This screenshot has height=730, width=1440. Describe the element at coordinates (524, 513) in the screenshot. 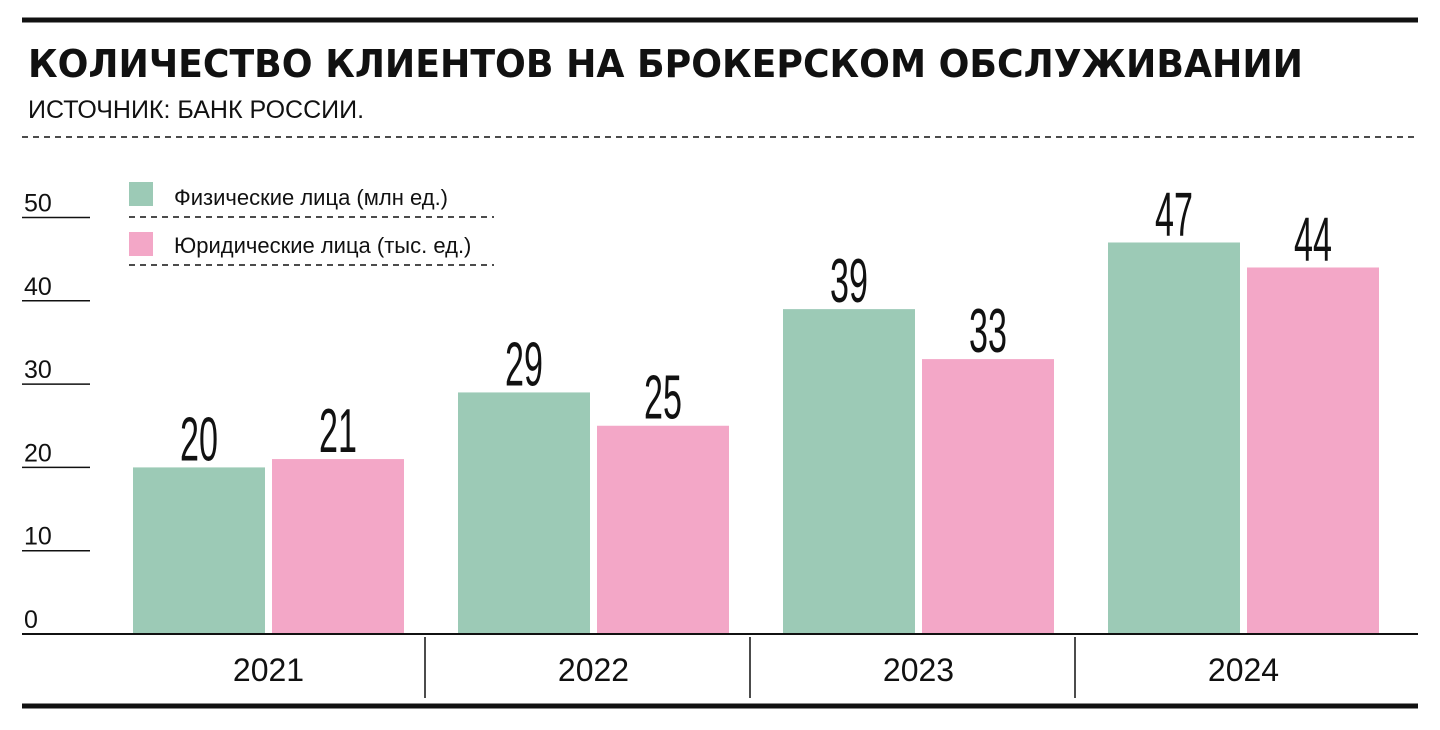

I see `bar-physical-2022` at that location.